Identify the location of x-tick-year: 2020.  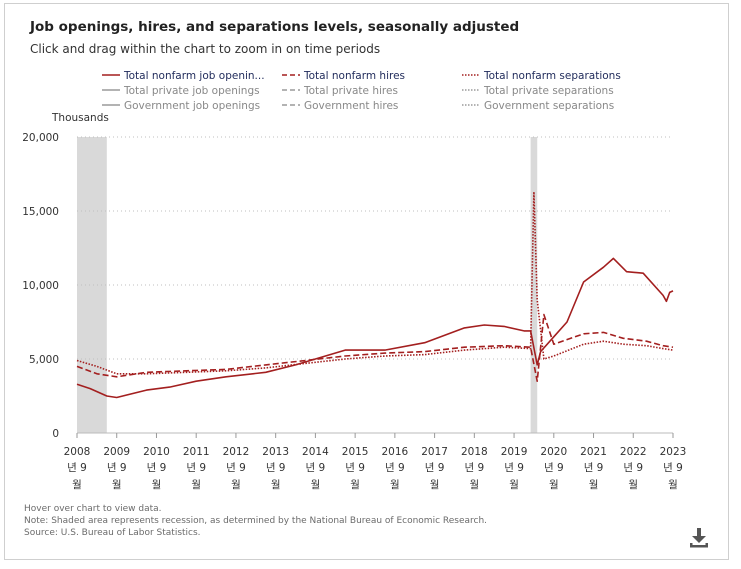
(553, 452).